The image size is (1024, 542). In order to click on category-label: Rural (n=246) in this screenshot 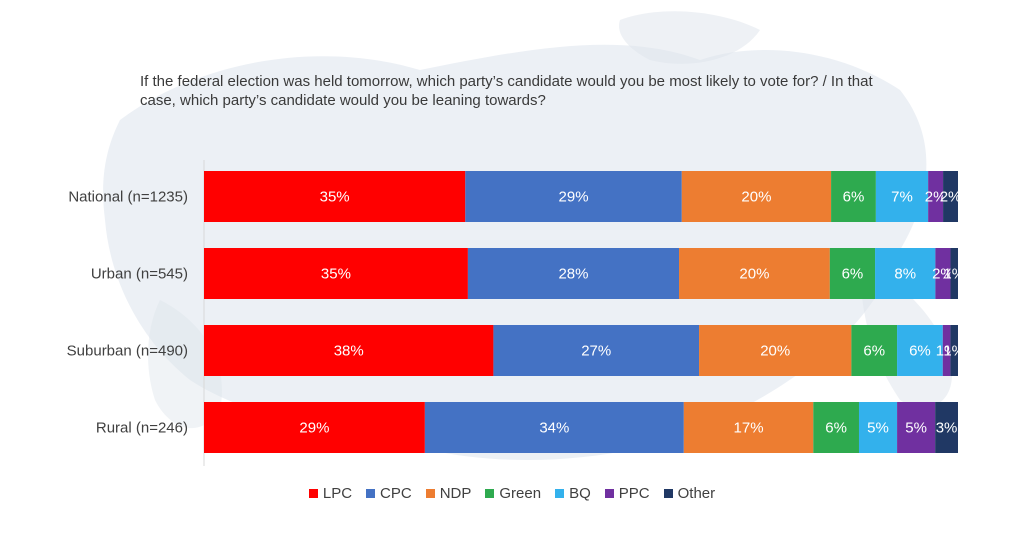, I will do `click(142, 428)`.